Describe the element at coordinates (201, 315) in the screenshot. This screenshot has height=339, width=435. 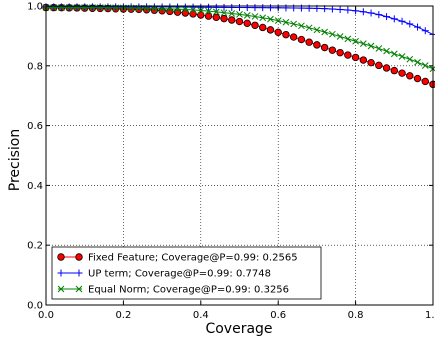
I see `x-tick-label: 0.4` at that location.